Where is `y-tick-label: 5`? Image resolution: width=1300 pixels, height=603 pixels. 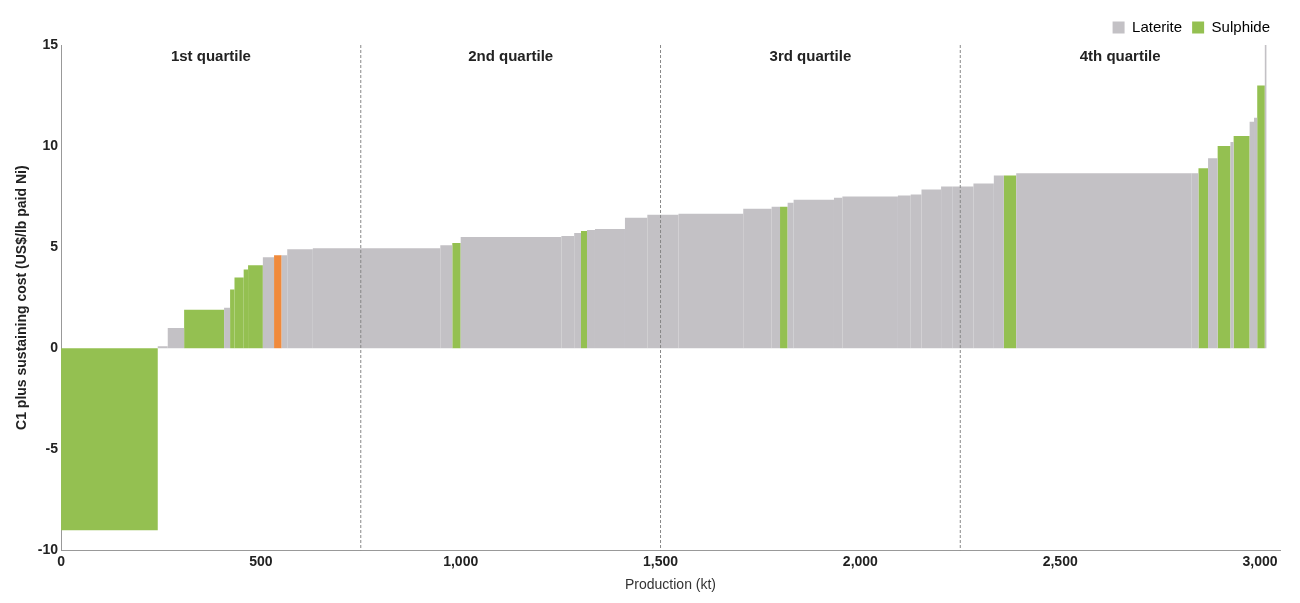
y-tick-label: 5 is located at coordinates (54, 246).